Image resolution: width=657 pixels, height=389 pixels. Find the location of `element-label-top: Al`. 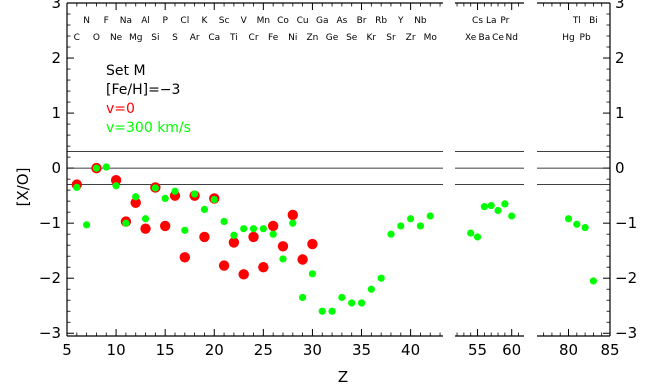

element-label-top: Al is located at coordinates (145, 21).